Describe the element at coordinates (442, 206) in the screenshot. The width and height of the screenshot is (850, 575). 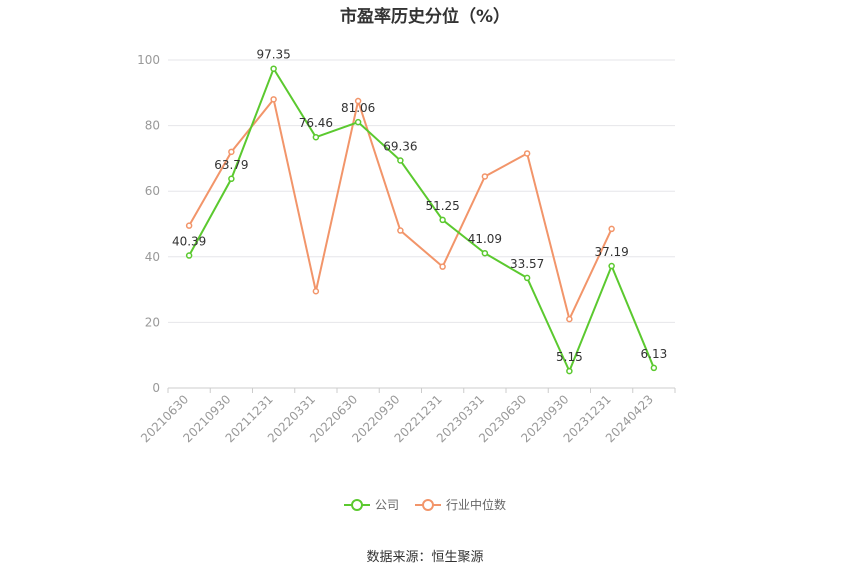
I see `data-label: 51.25` at that location.